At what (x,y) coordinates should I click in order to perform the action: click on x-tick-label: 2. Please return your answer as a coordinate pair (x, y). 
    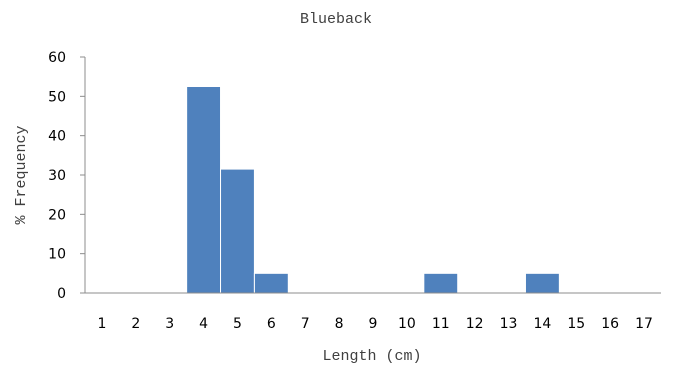
    Looking at the image, I should click on (135, 324).